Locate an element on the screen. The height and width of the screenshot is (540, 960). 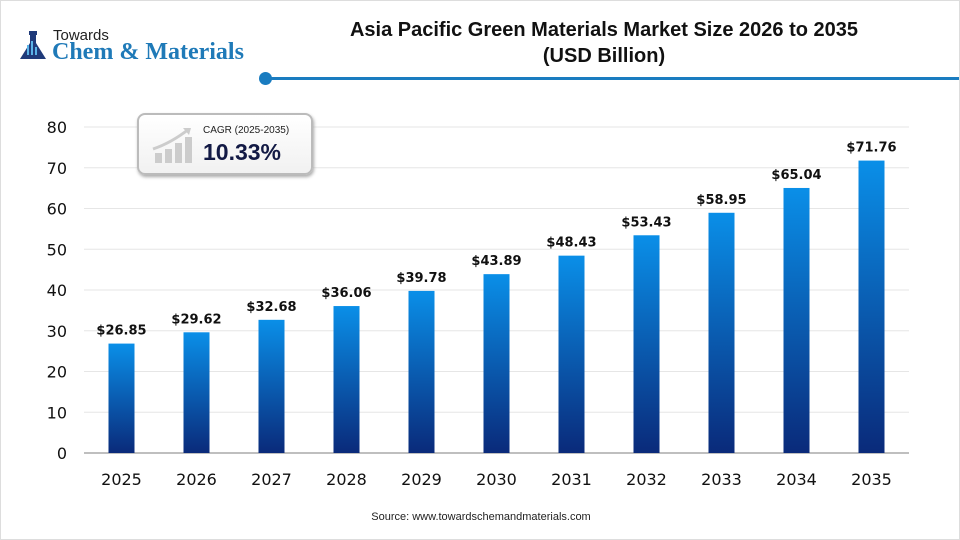
y-tick-label: 60 is located at coordinates (57, 209).